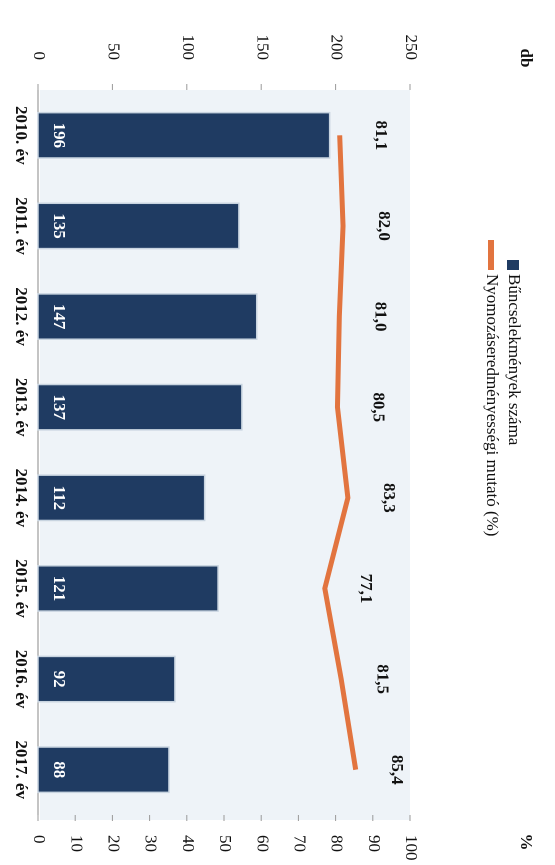 The image size is (555, 865). What do you see at coordinates (513, 265) in the screenshot?
I see `legend-swatch` at bounding box center [513, 265].